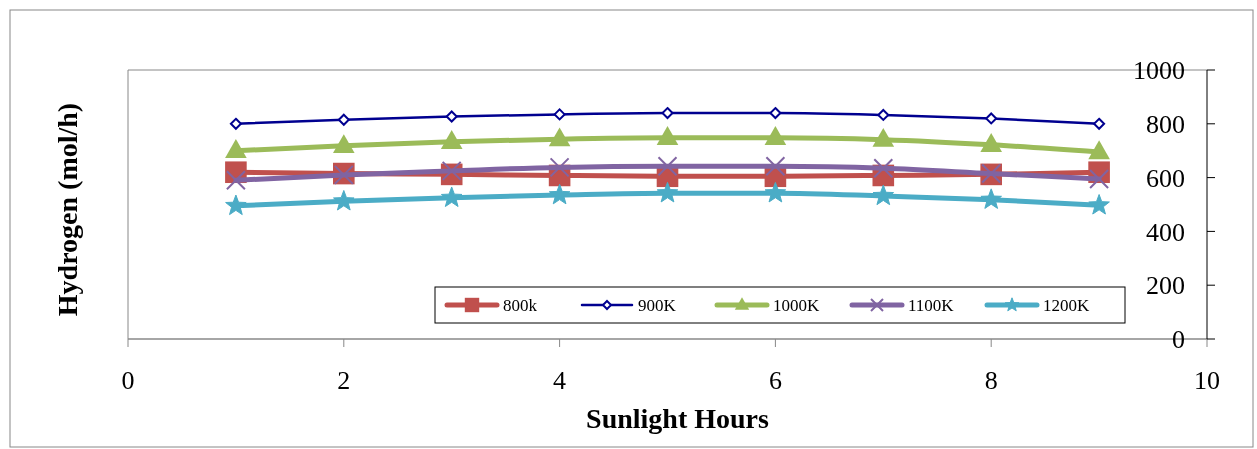 Image resolution: width=1257 pixels, height=449 pixels. Describe the element at coordinates (678, 418) in the screenshot. I see `x-axis-title: Sunlight Hours` at that location.